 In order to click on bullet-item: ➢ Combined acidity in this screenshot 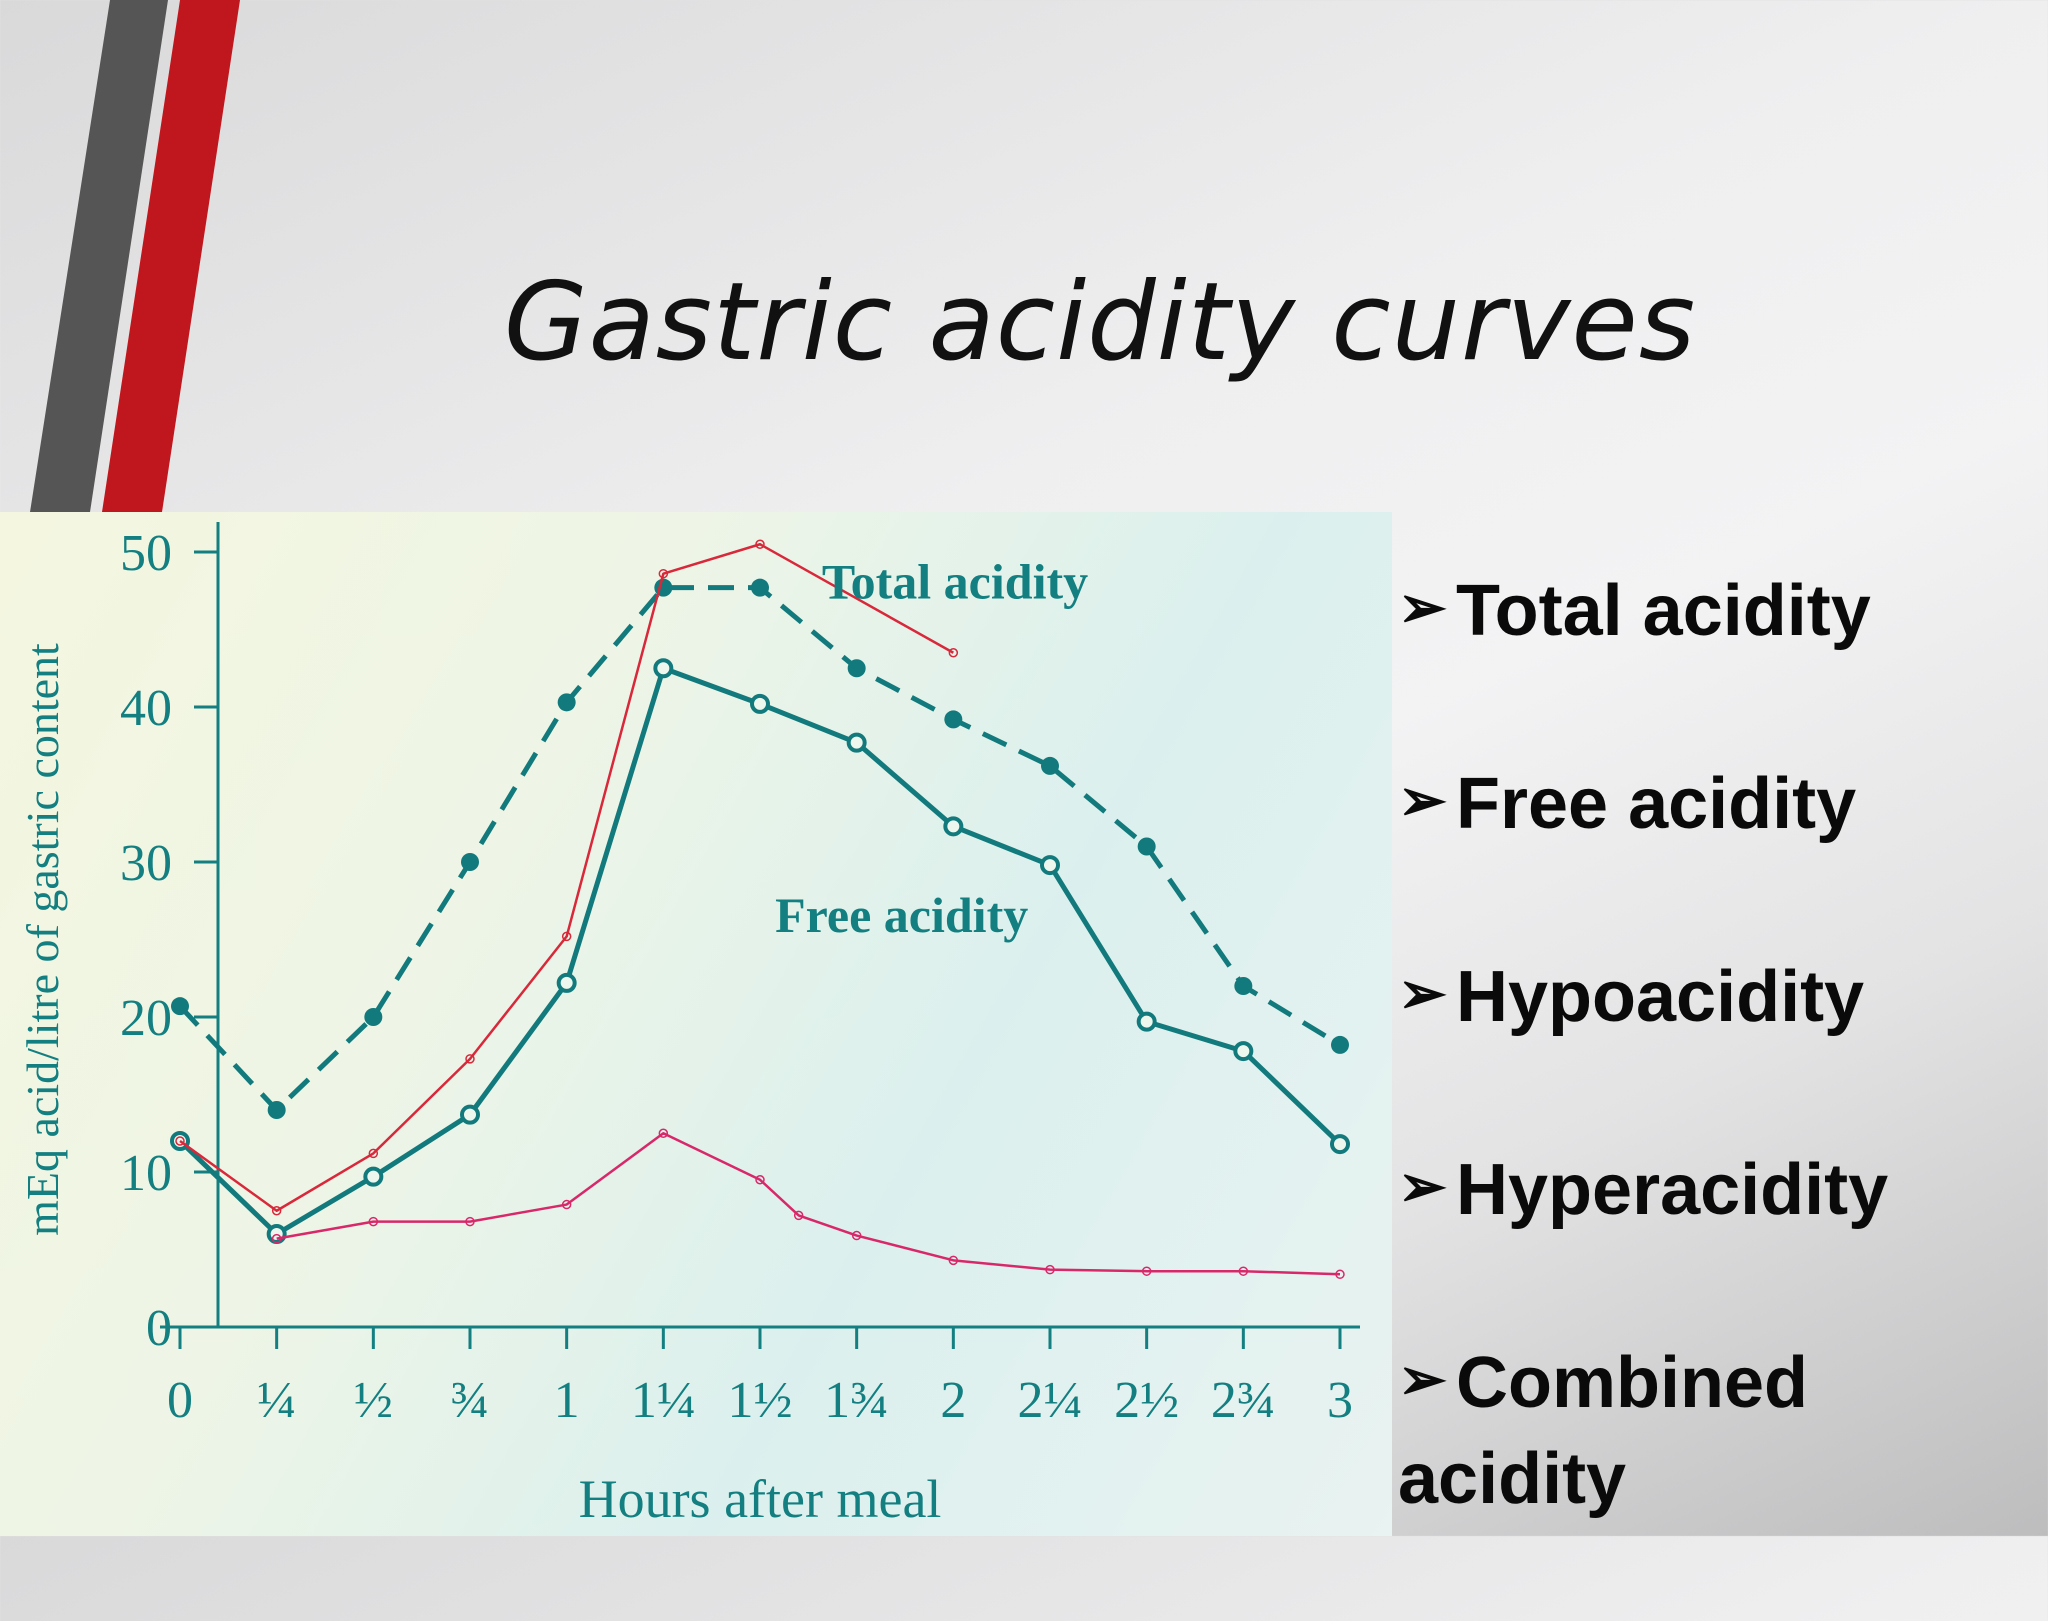, I will do `click(1678, 1429)`.